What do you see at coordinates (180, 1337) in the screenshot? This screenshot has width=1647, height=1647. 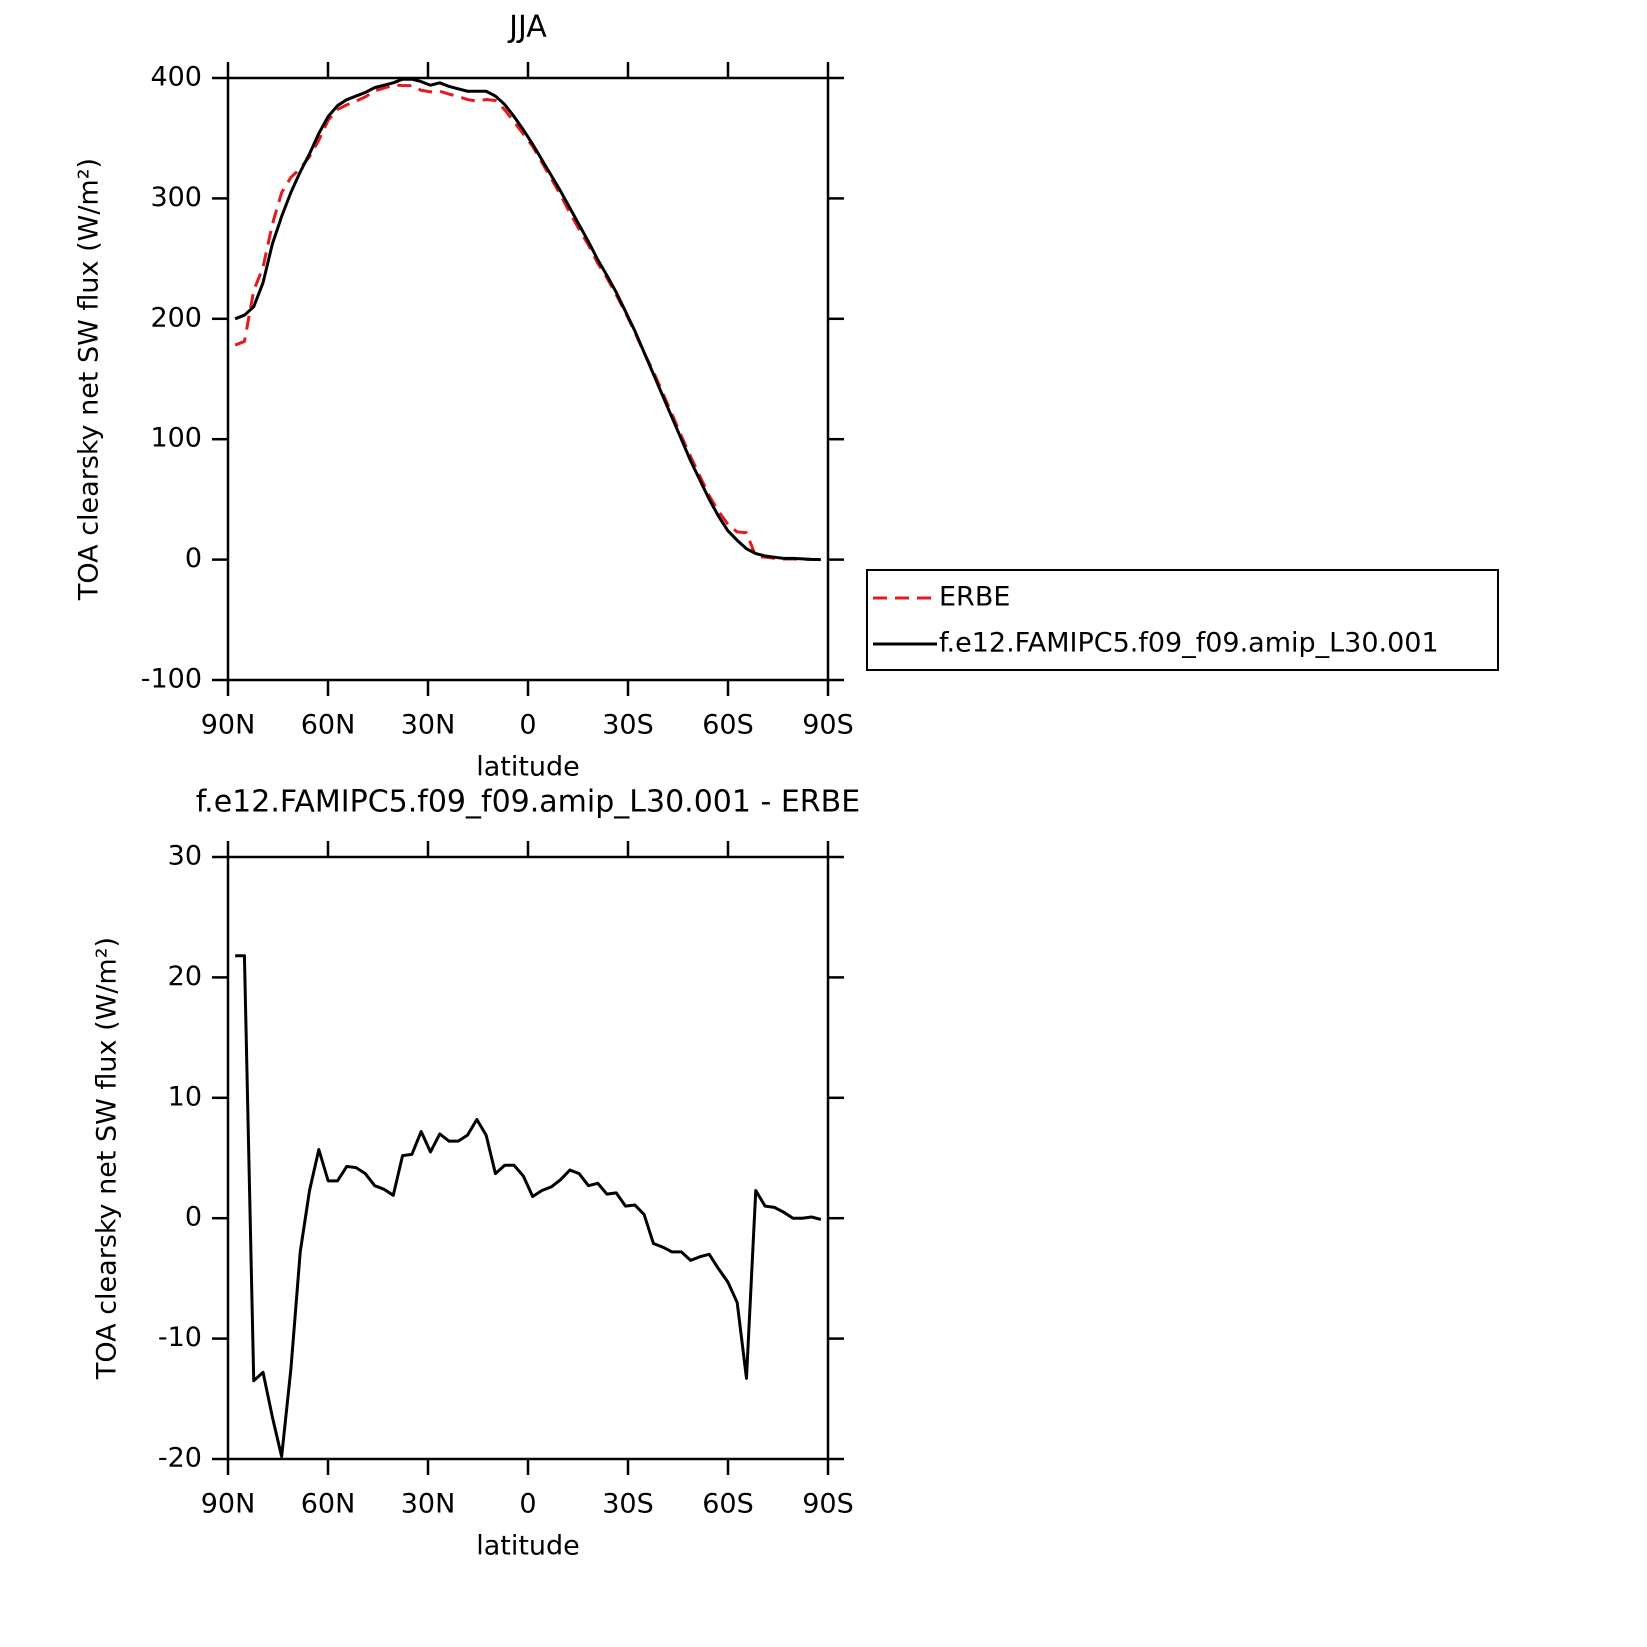 I see `y-tick-label: -10` at bounding box center [180, 1337].